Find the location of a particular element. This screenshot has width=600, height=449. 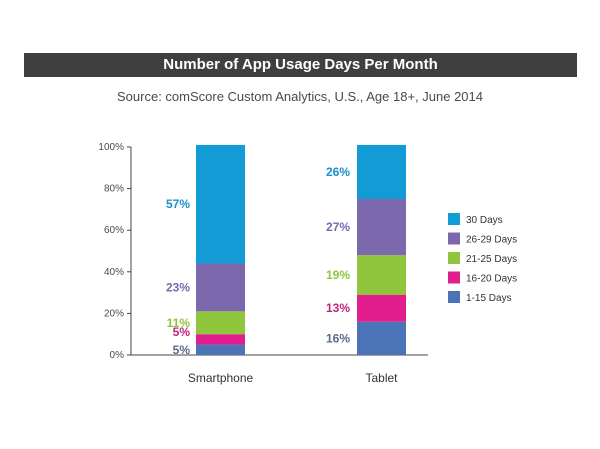

x-category-label: Smartphone is located at coordinates (221, 378).